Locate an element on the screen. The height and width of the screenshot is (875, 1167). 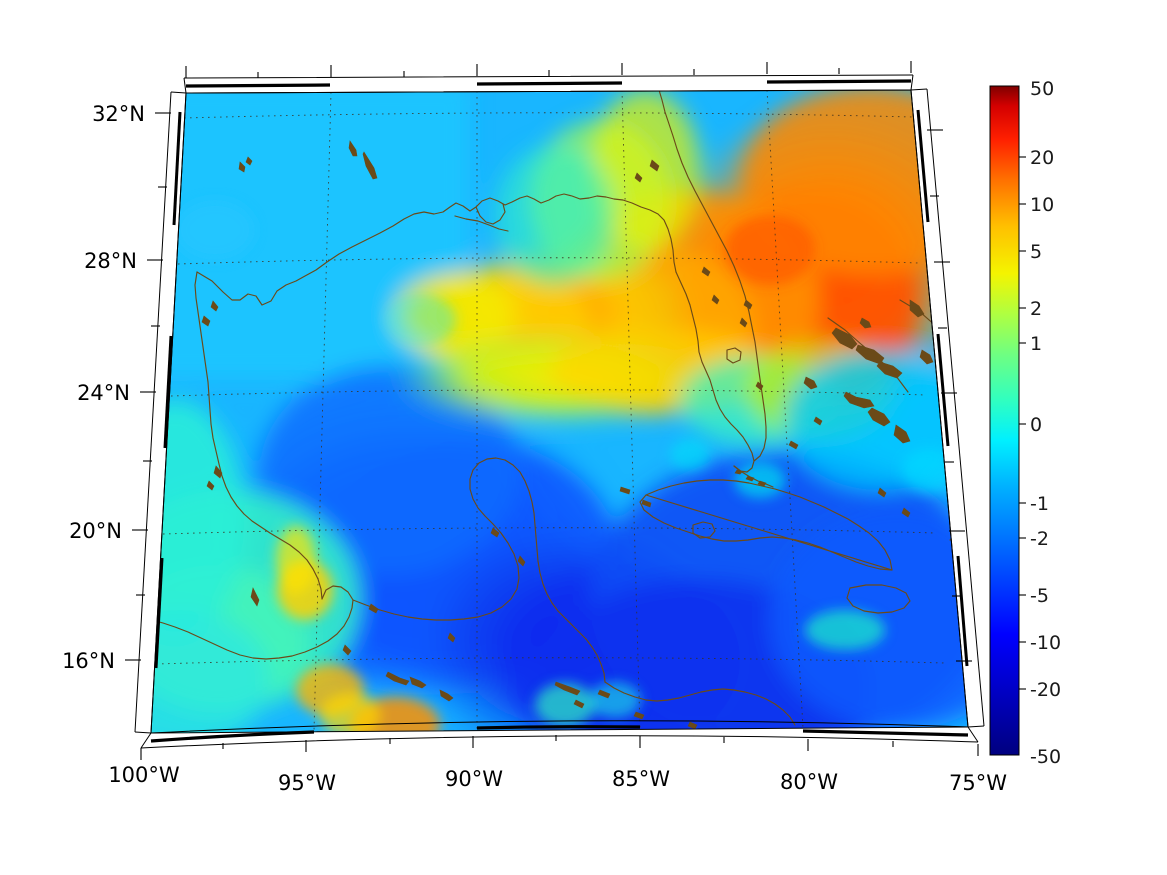
colorbar-label-6: 0 is located at coordinates (1036, 425).